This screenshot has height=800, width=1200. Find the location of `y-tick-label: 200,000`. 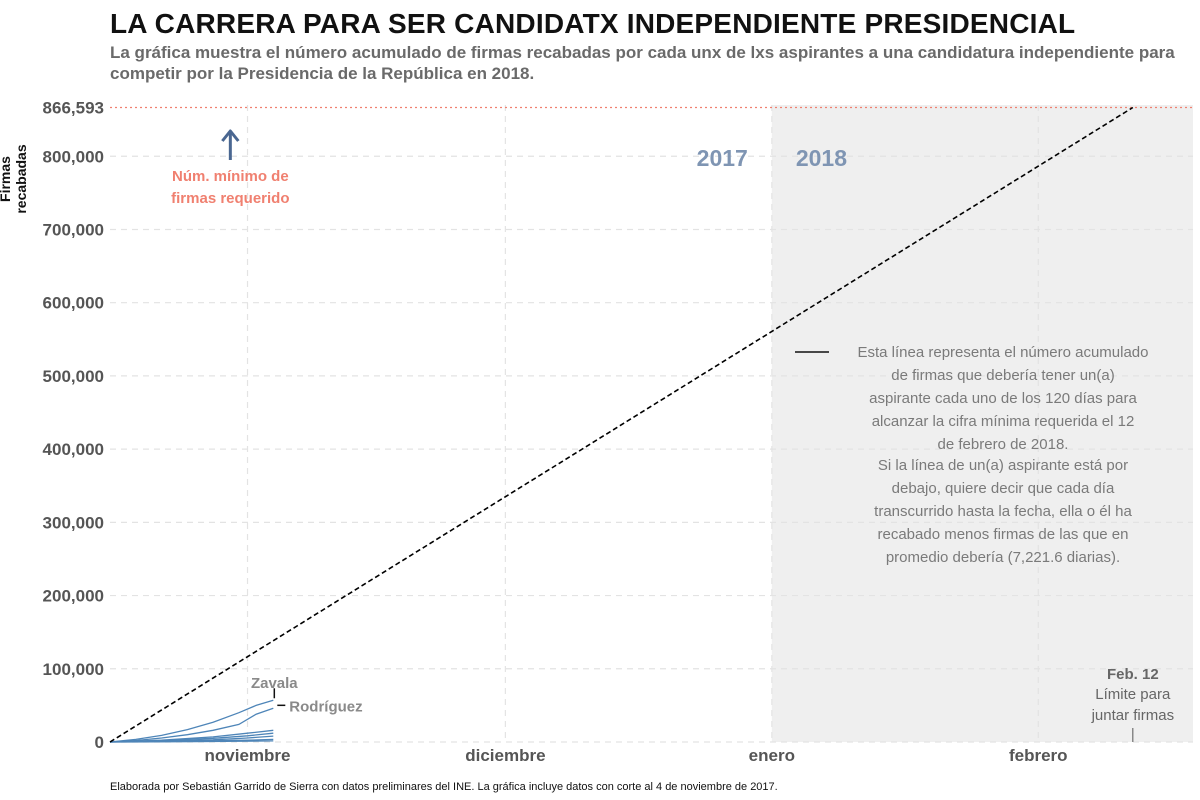

y-tick-label: 200,000 is located at coordinates (73, 596).